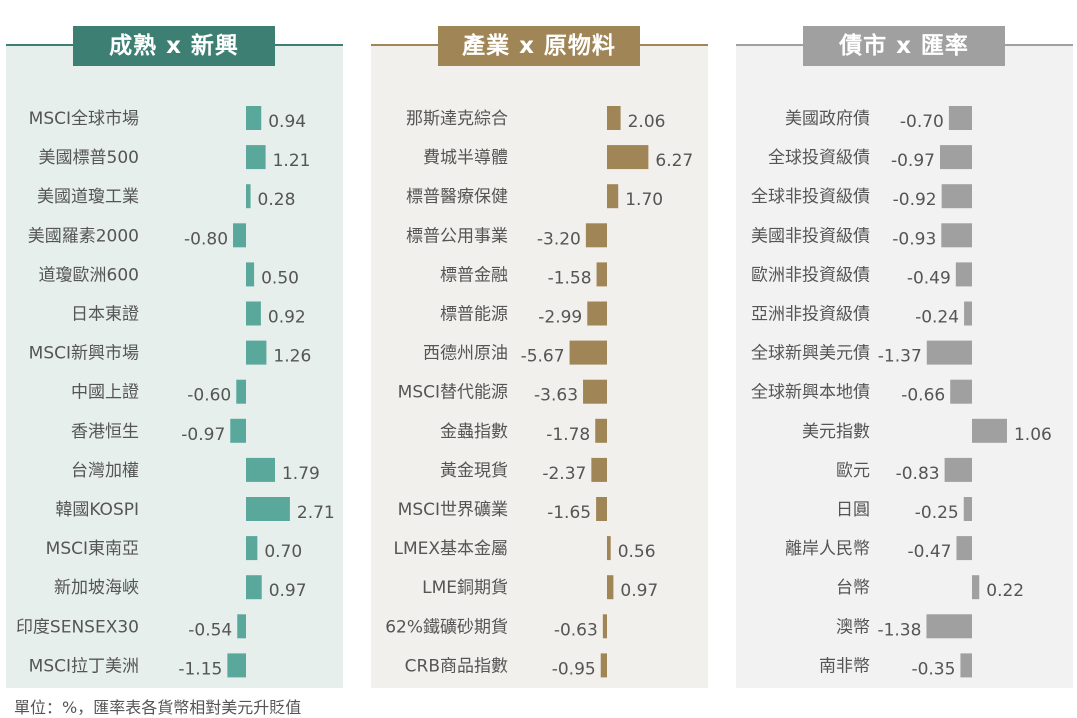 This screenshot has width=1077, height=718. What do you see at coordinates (637, 552) in the screenshot?
I see `value-label: 0.56` at bounding box center [637, 552].